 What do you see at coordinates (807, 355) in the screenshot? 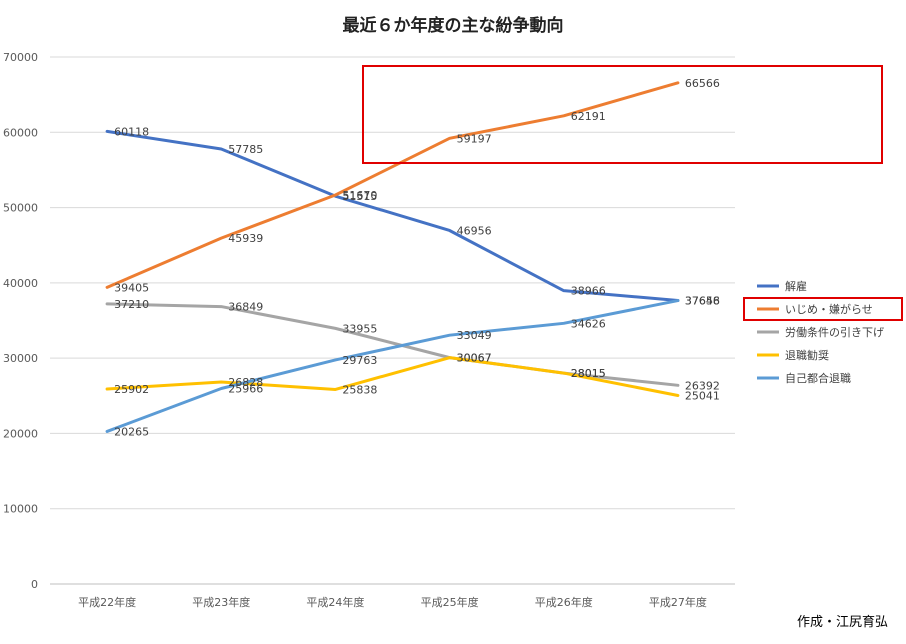
I see `legend-label: 退職勧奨` at bounding box center [807, 355].